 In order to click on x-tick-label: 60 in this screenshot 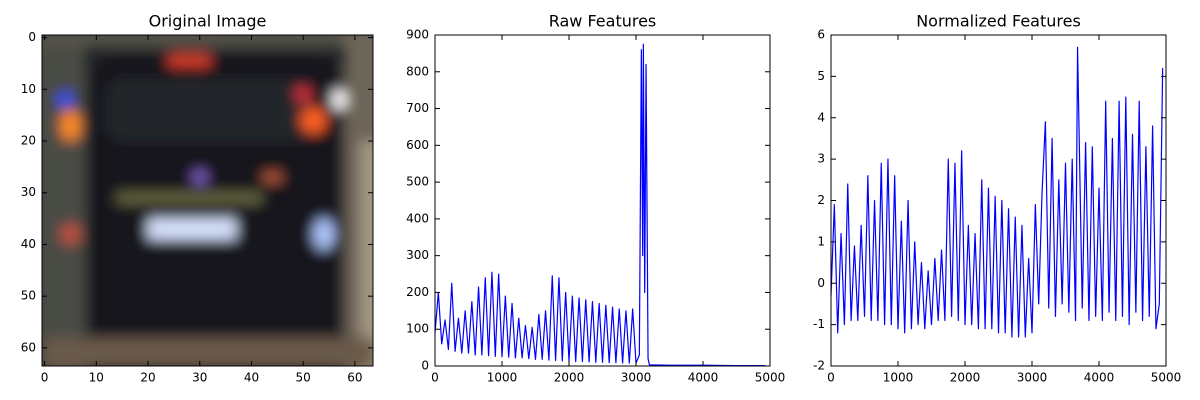, I will do `click(354, 378)`.